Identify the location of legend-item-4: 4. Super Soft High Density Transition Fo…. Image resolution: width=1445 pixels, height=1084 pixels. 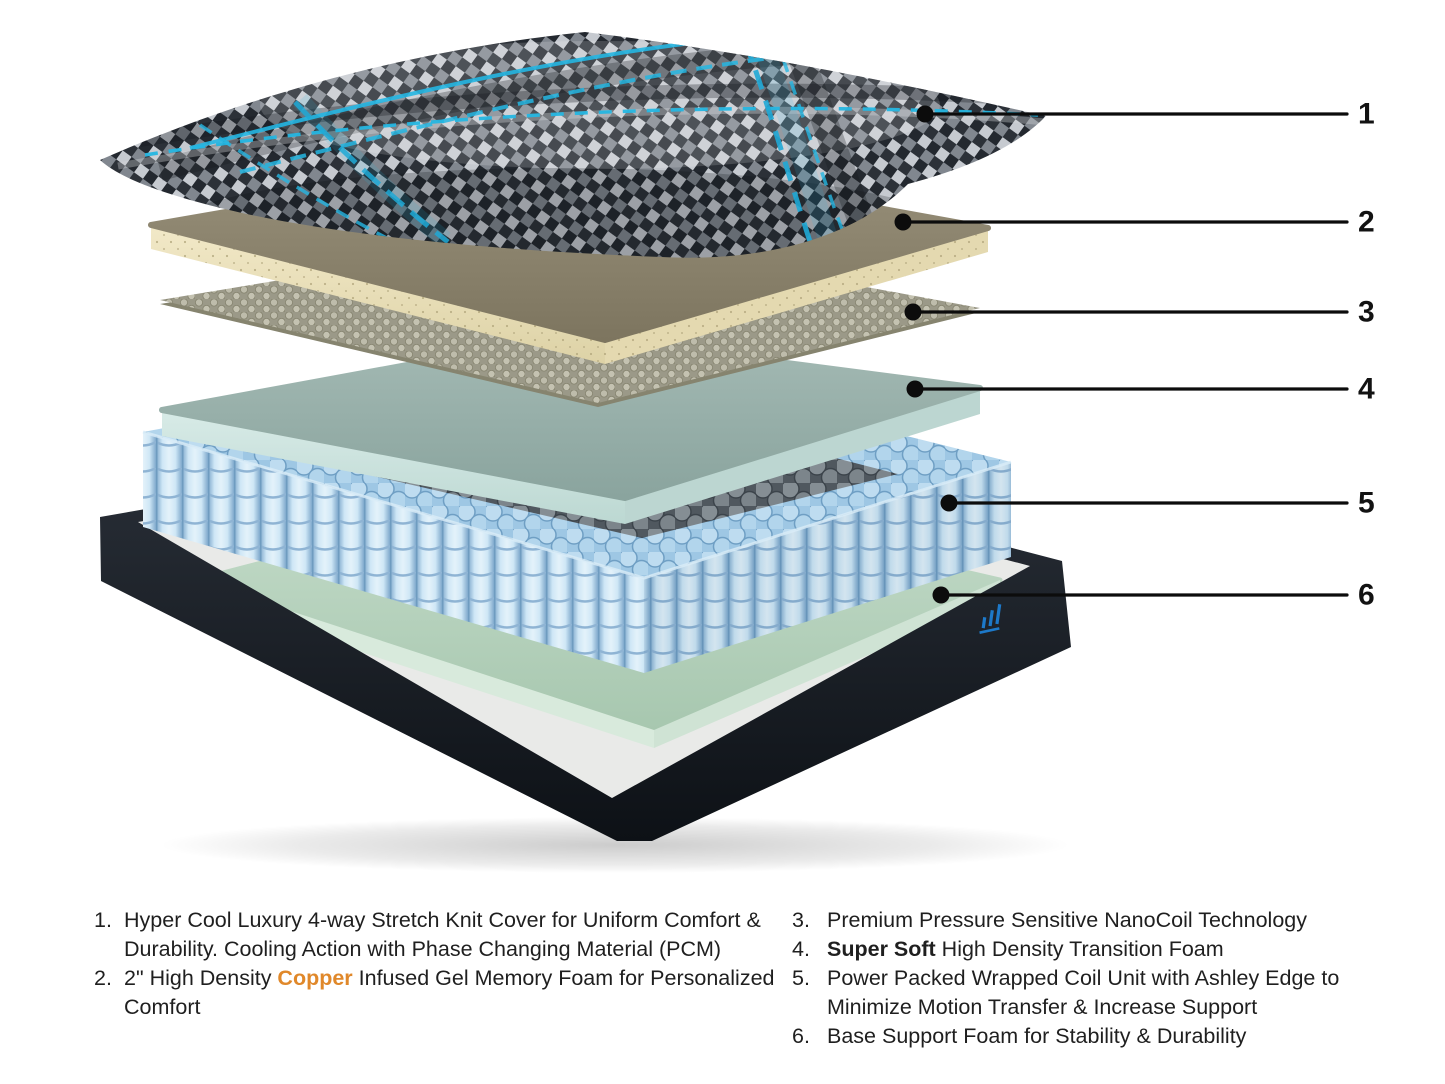
(1078, 949).